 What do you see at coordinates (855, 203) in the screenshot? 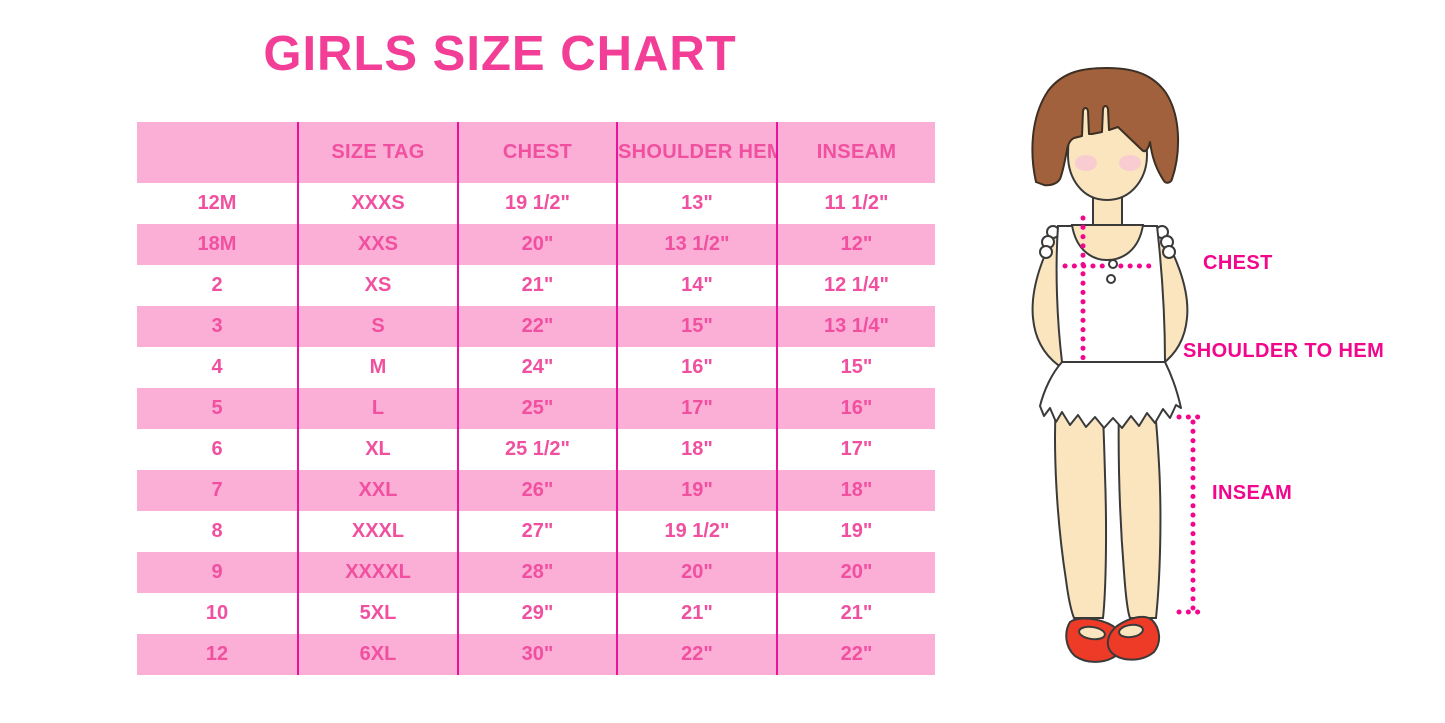
I see `table-cell: 11 1/2"` at bounding box center [855, 203].